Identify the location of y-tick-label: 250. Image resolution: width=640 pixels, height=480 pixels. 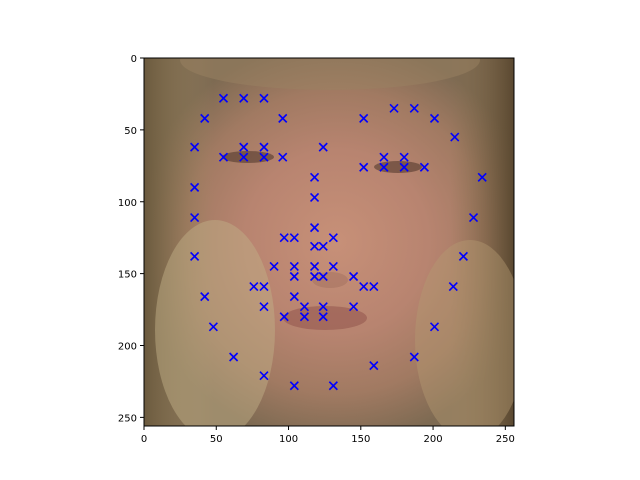
(127, 418).